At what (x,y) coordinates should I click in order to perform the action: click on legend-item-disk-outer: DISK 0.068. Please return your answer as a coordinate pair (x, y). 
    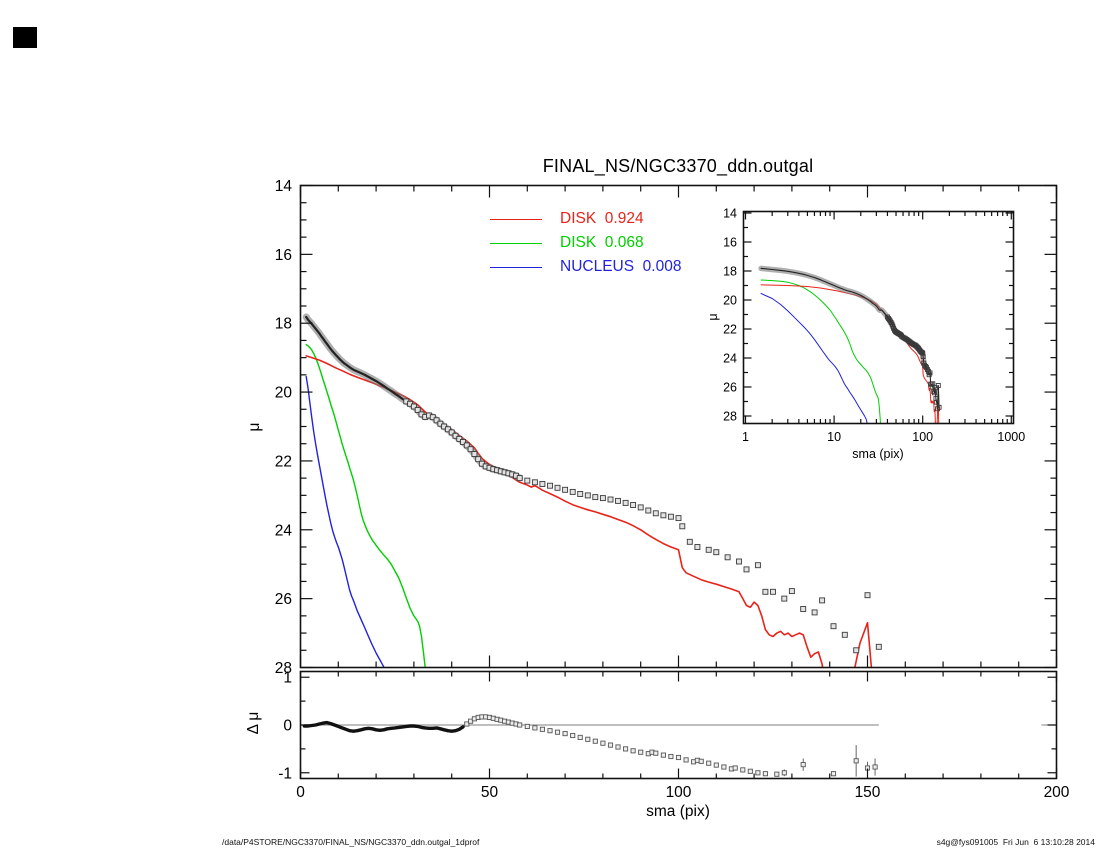
    Looking at the image, I should click on (585, 243).